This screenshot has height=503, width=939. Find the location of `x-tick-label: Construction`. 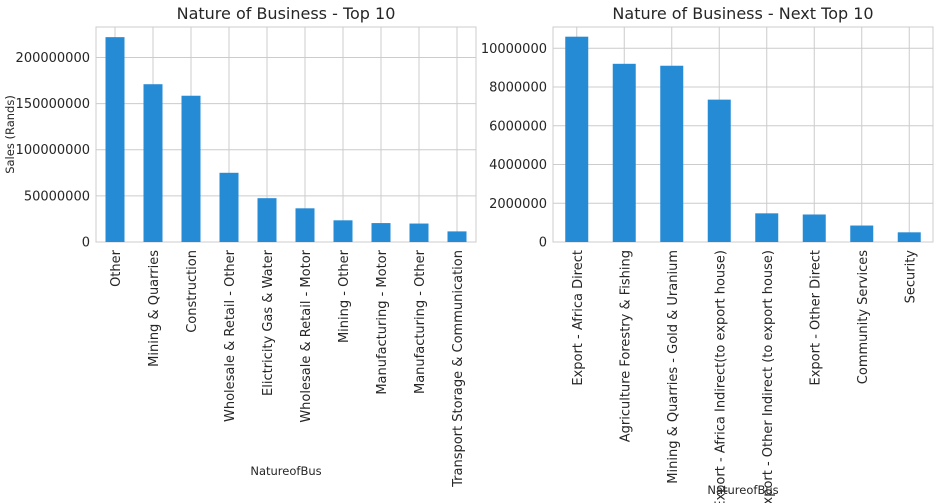

x-tick-label: Construction is located at coordinates (192, 291).